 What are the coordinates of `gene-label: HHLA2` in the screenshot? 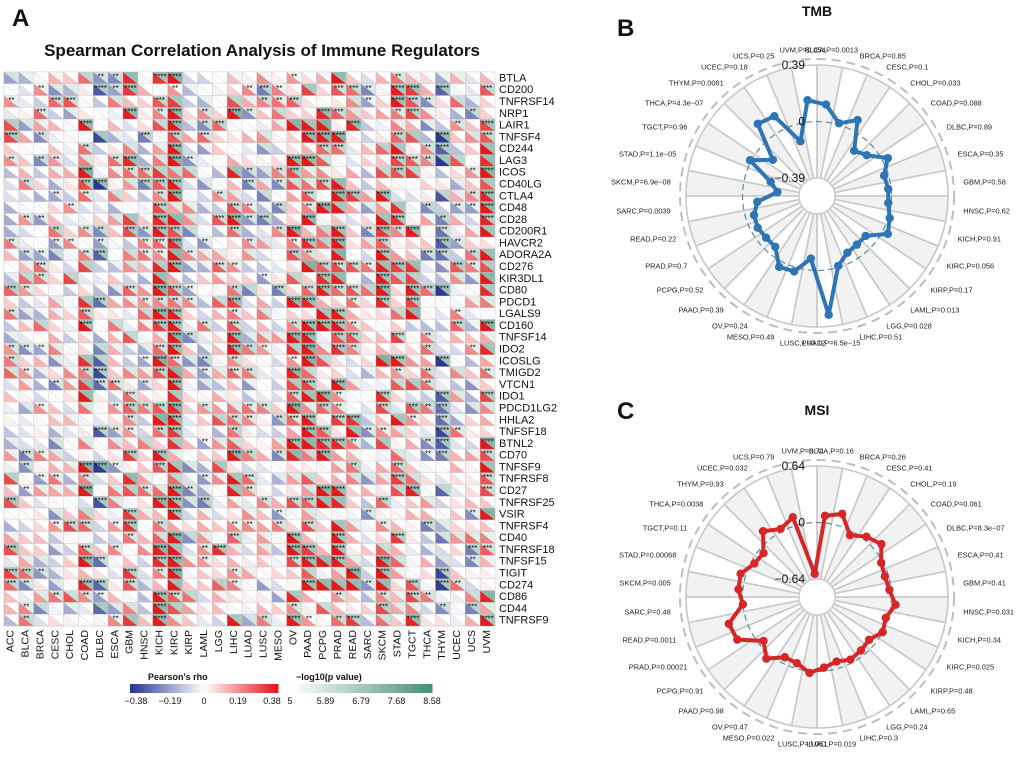 It's located at (516, 420).